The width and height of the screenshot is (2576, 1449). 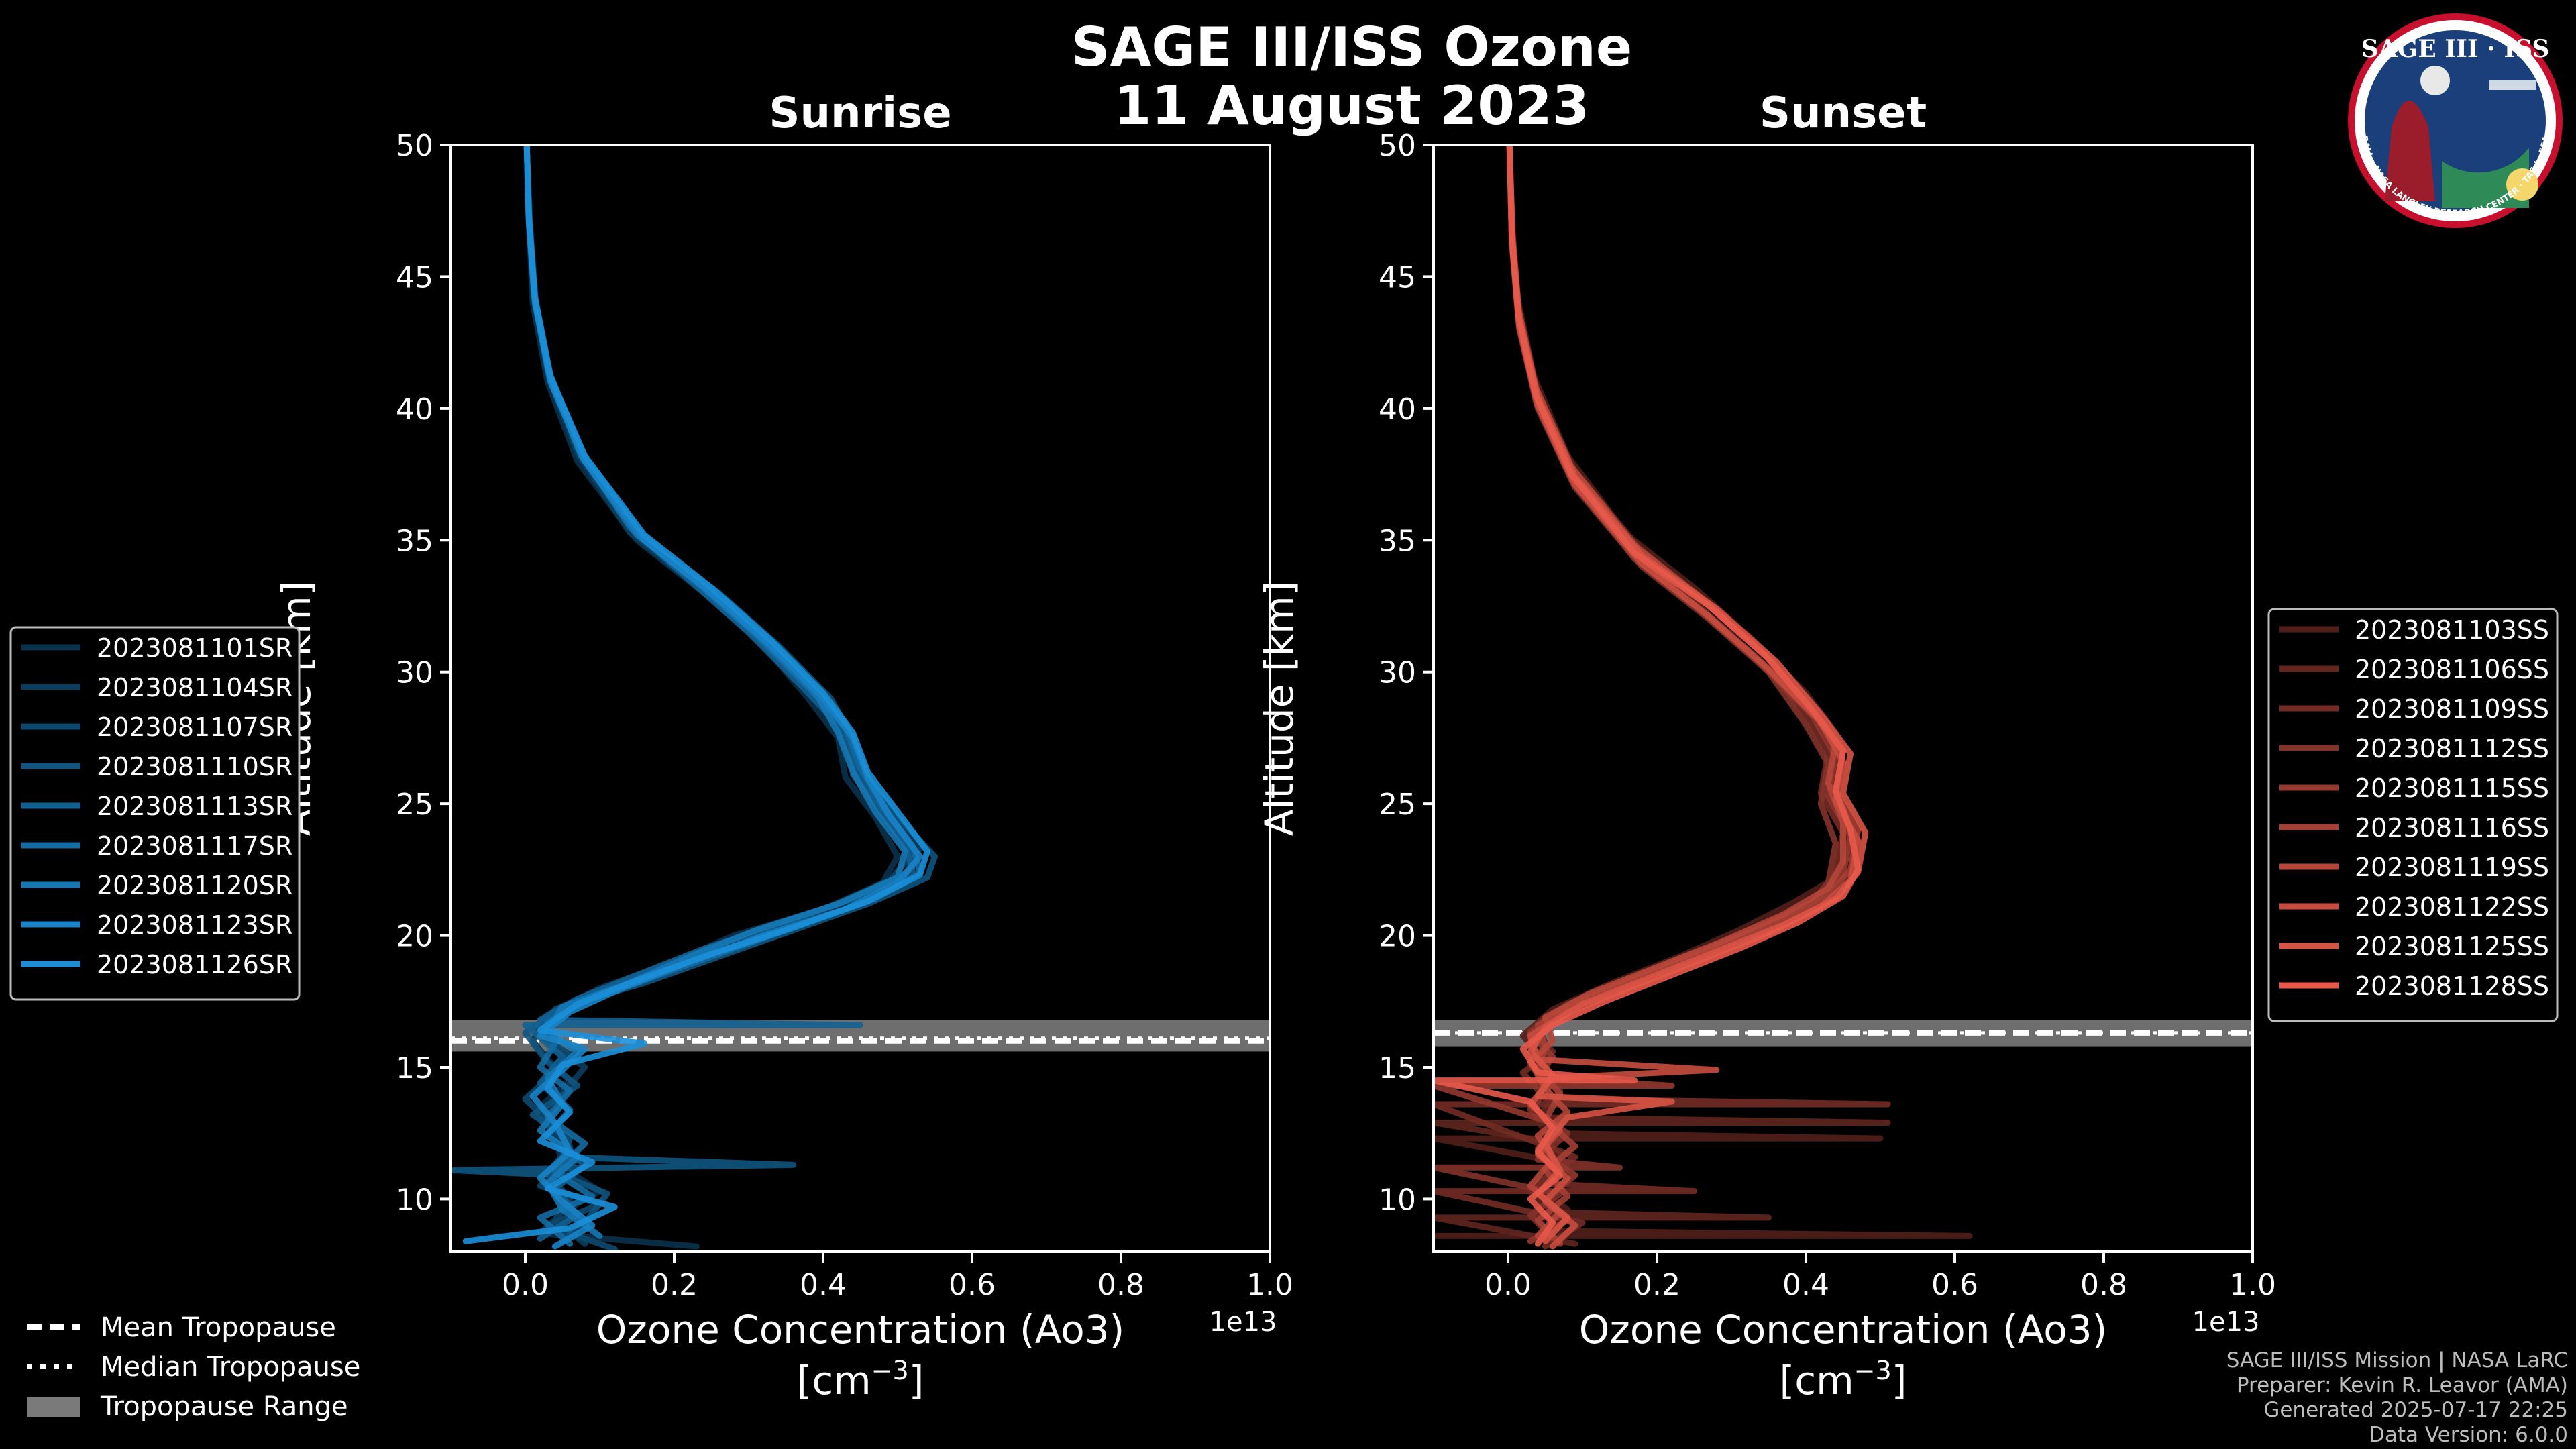 I want to click on legend-label: 2023081107SR, so click(x=194, y=727).